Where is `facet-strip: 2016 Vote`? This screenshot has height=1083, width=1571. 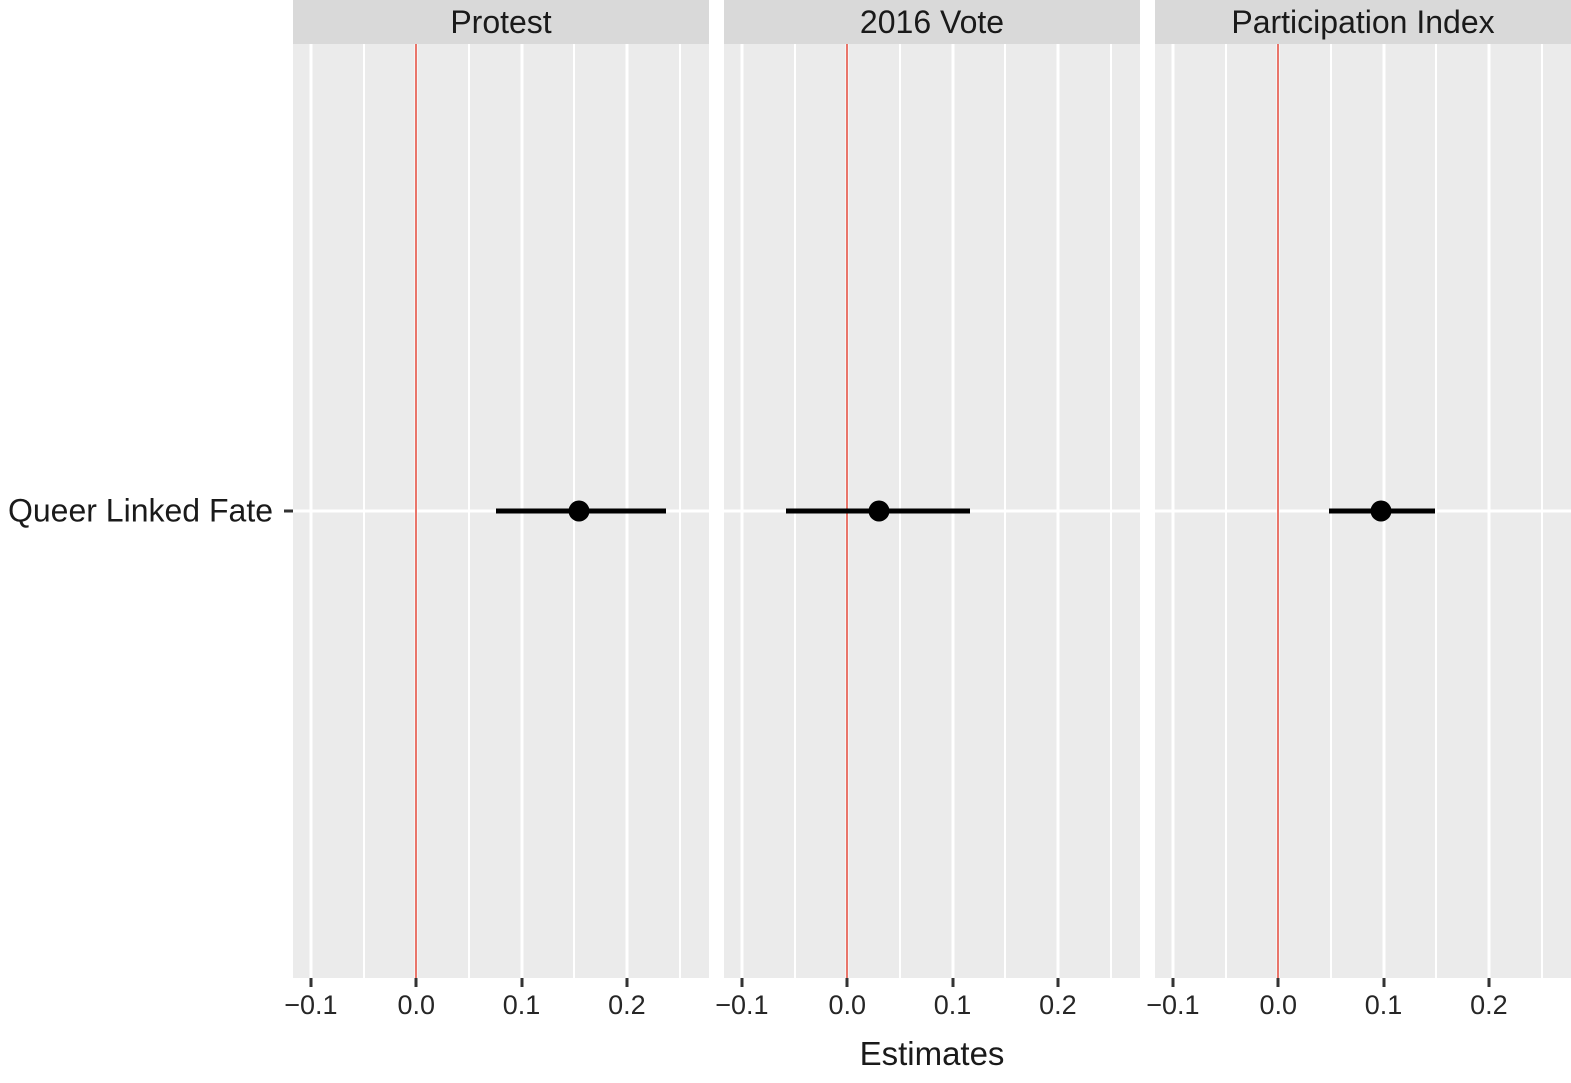 facet-strip: 2016 Vote is located at coordinates (932, 22).